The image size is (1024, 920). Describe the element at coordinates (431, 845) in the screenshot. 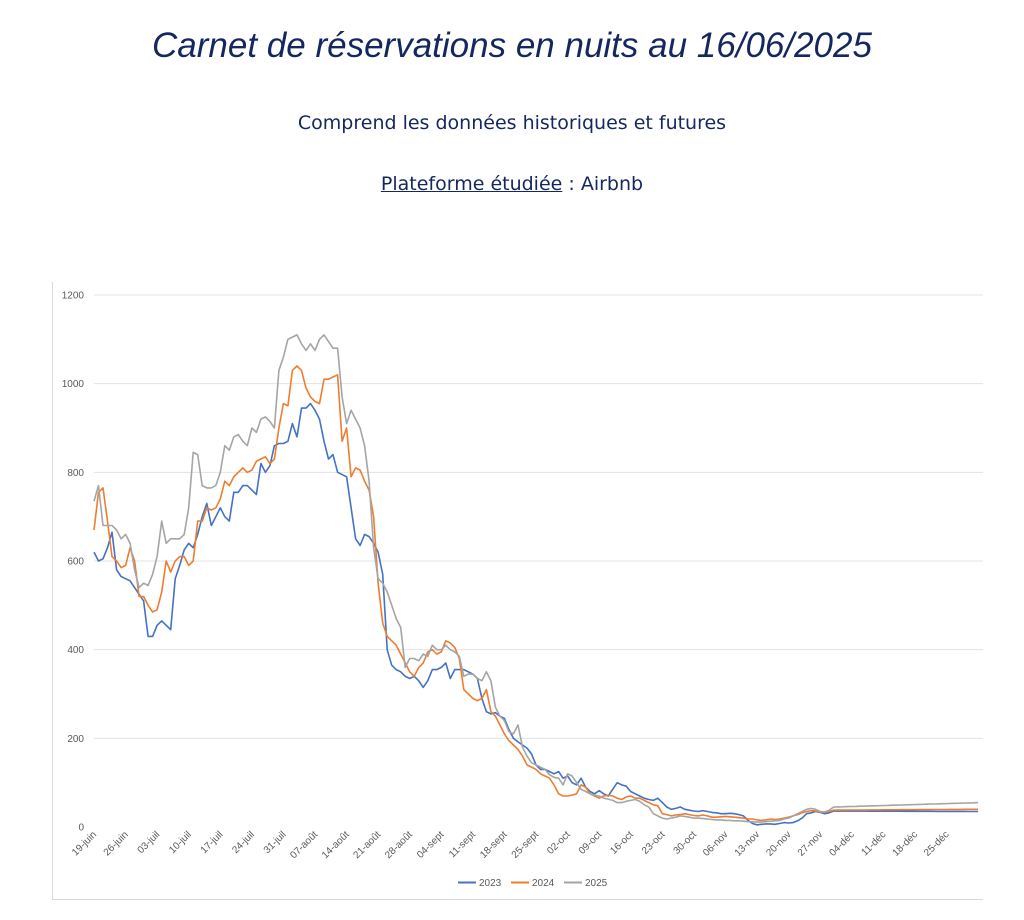

I see `x-tick-label: 04-sept` at that location.